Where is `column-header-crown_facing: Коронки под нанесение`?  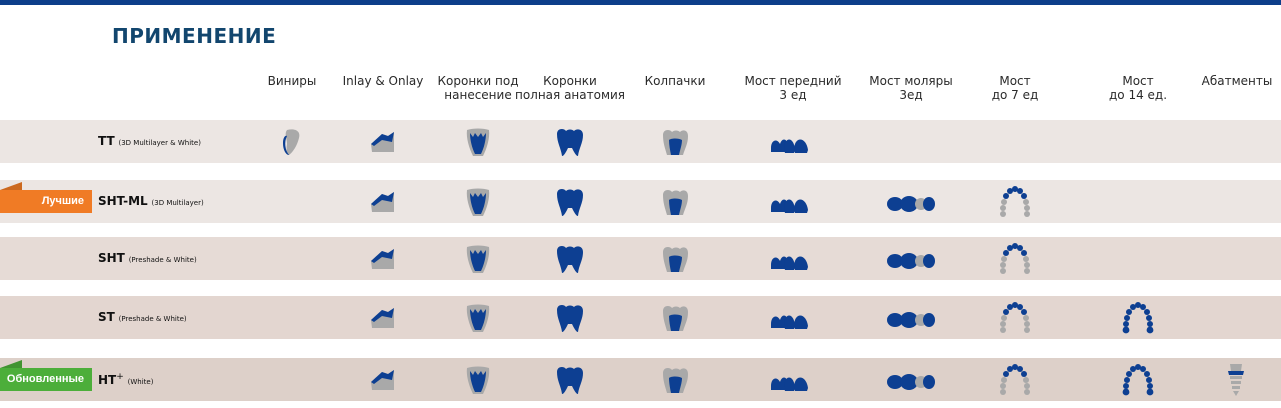
column-header-crown_facing: Коронки под нанесение is located at coordinates (478, 88).